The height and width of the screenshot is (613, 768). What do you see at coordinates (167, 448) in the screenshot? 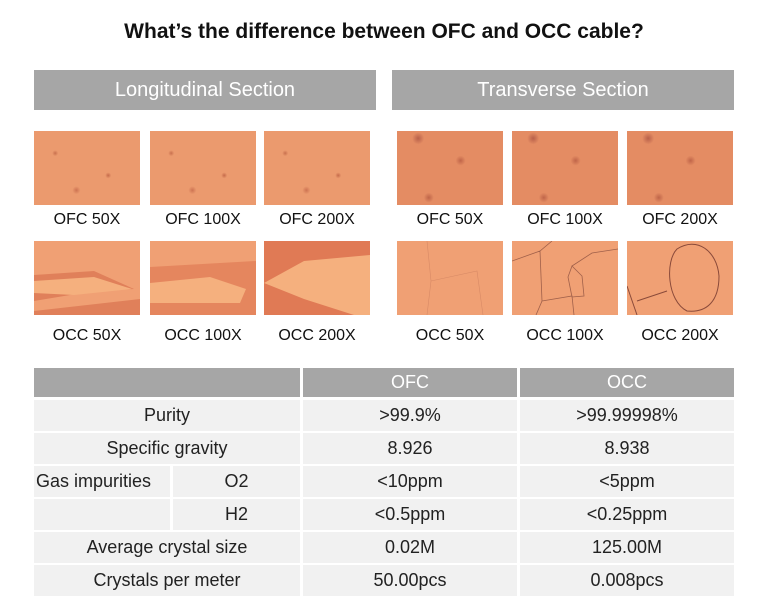
I see `row-label: Specific gravity` at bounding box center [167, 448].